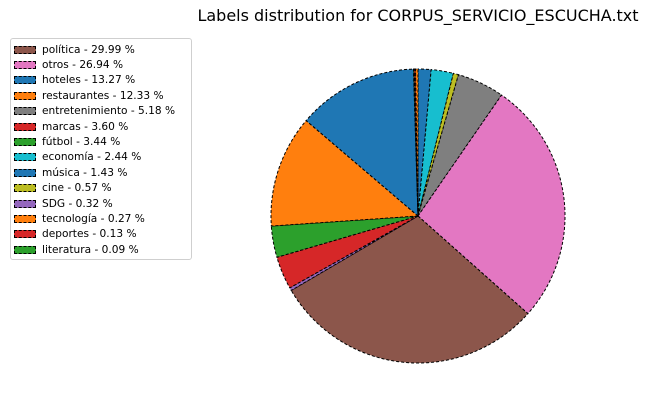 The height and width of the screenshot is (411, 656). I want to click on pie-slice-tecnologia, so click(416, 142).